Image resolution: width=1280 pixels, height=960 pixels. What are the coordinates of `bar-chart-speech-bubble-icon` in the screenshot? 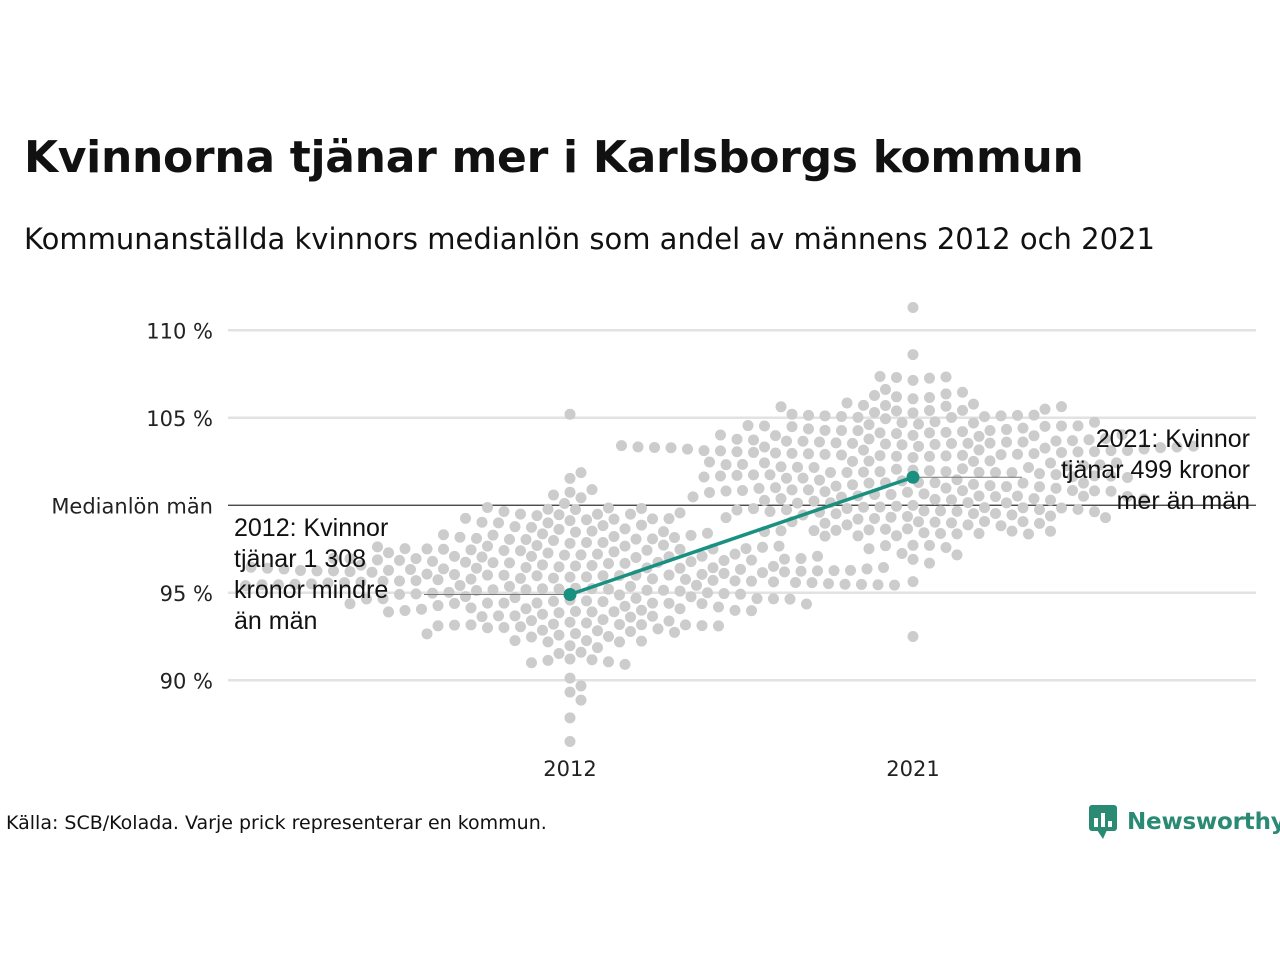 It's located at (1103, 822).